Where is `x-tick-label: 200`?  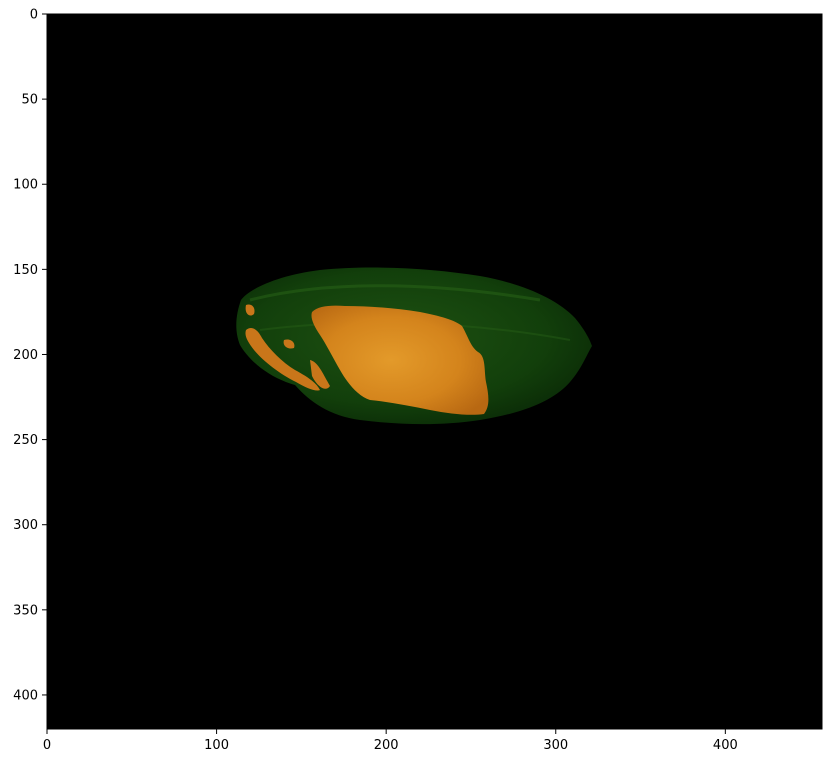 x-tick-label: 200 is located at coordinates (386, 745).